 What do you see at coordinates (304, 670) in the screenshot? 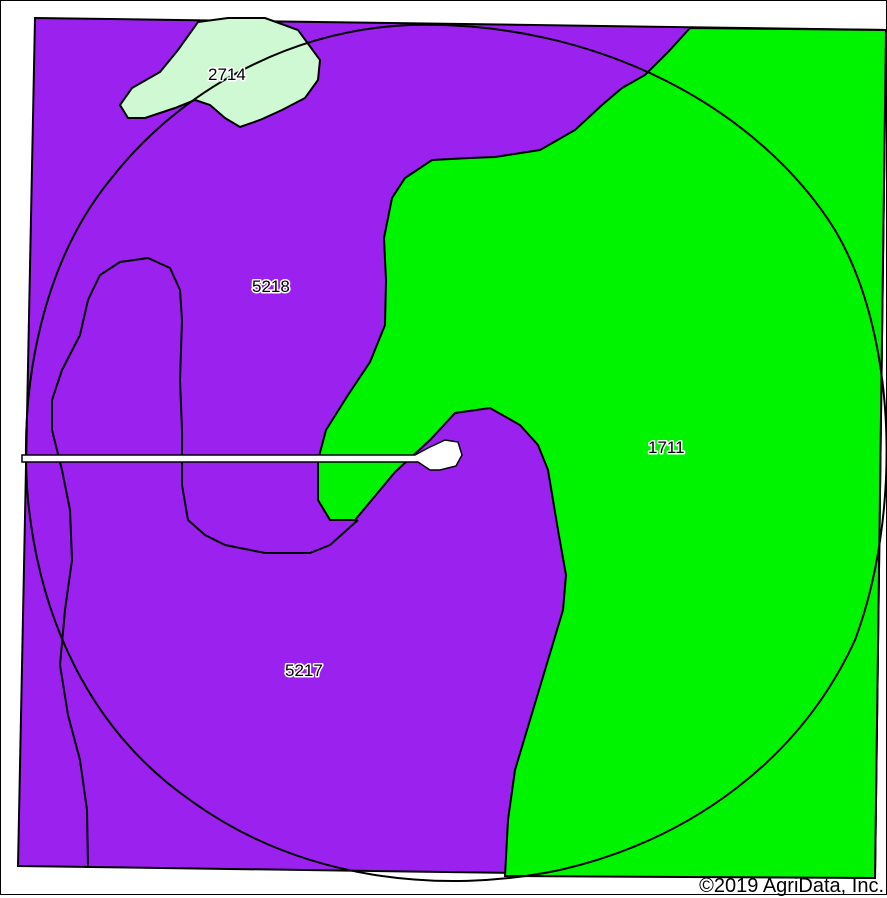
I see `soil-label-5217: 5217` at bounding box center [304, 670].